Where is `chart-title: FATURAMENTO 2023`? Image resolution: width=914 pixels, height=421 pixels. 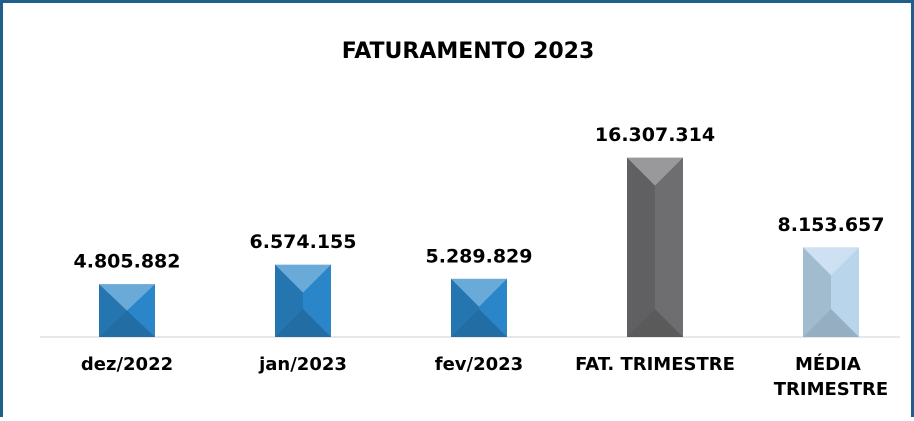
chart-title: FATURAMENTO 2023 is located at coordinates (468, 51).